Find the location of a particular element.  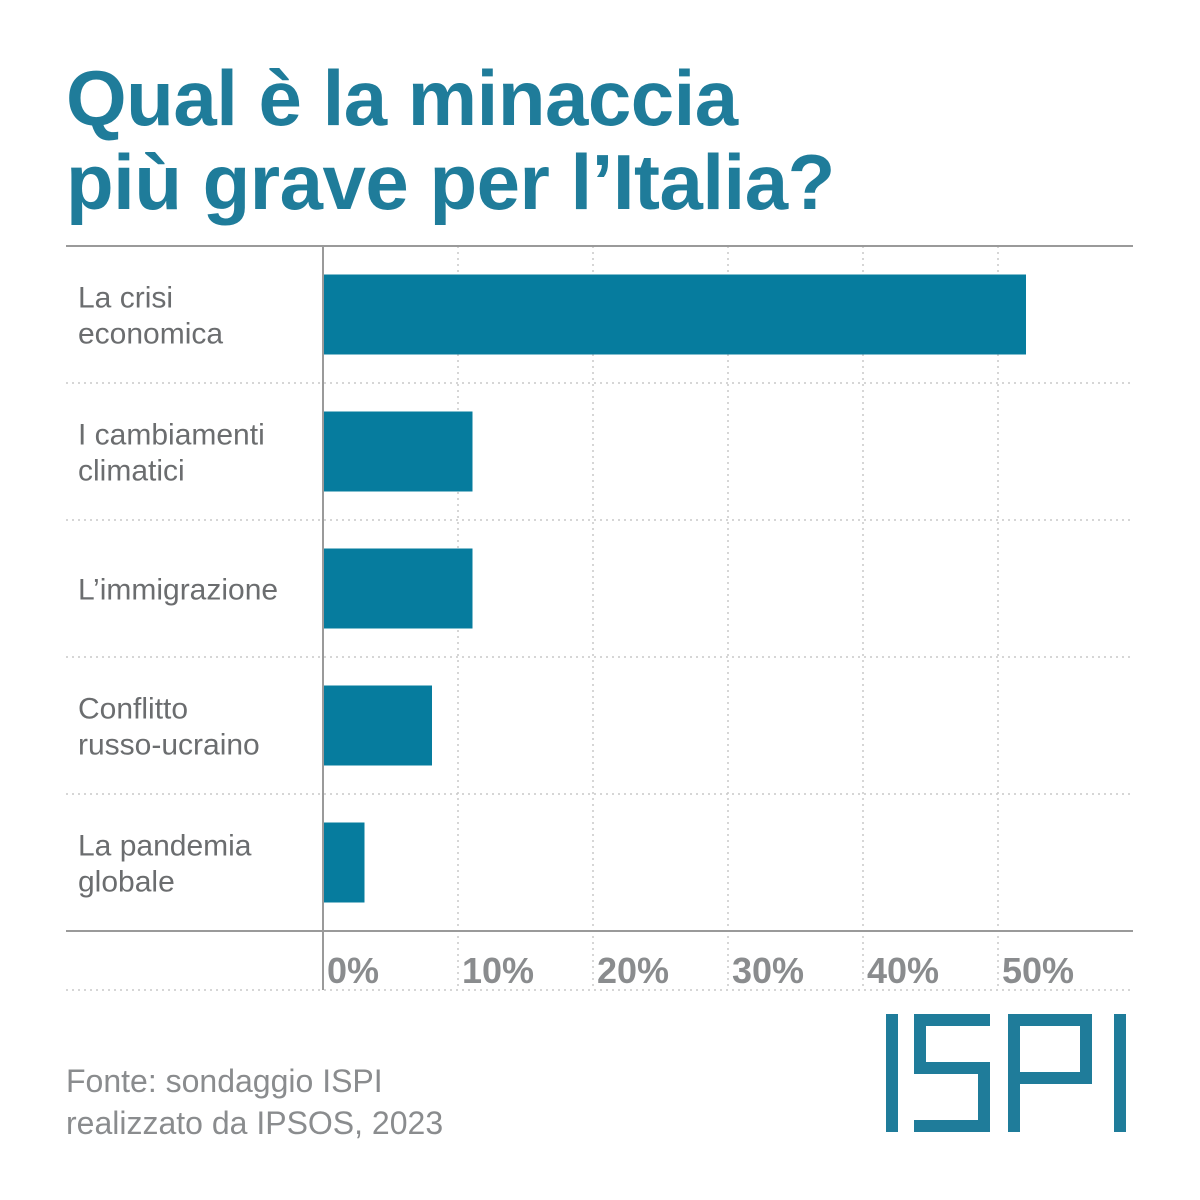

category-label: L’immigrazione is located at coordinates (178, 590).